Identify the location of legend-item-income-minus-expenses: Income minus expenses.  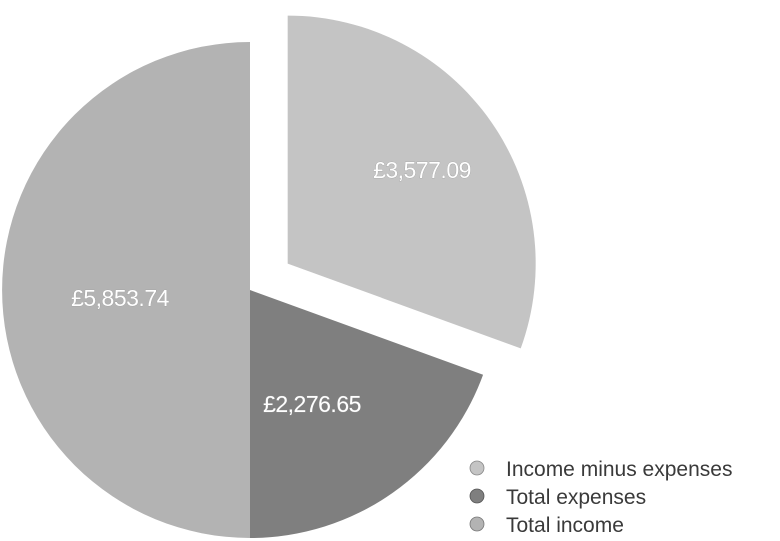
(600, 469).